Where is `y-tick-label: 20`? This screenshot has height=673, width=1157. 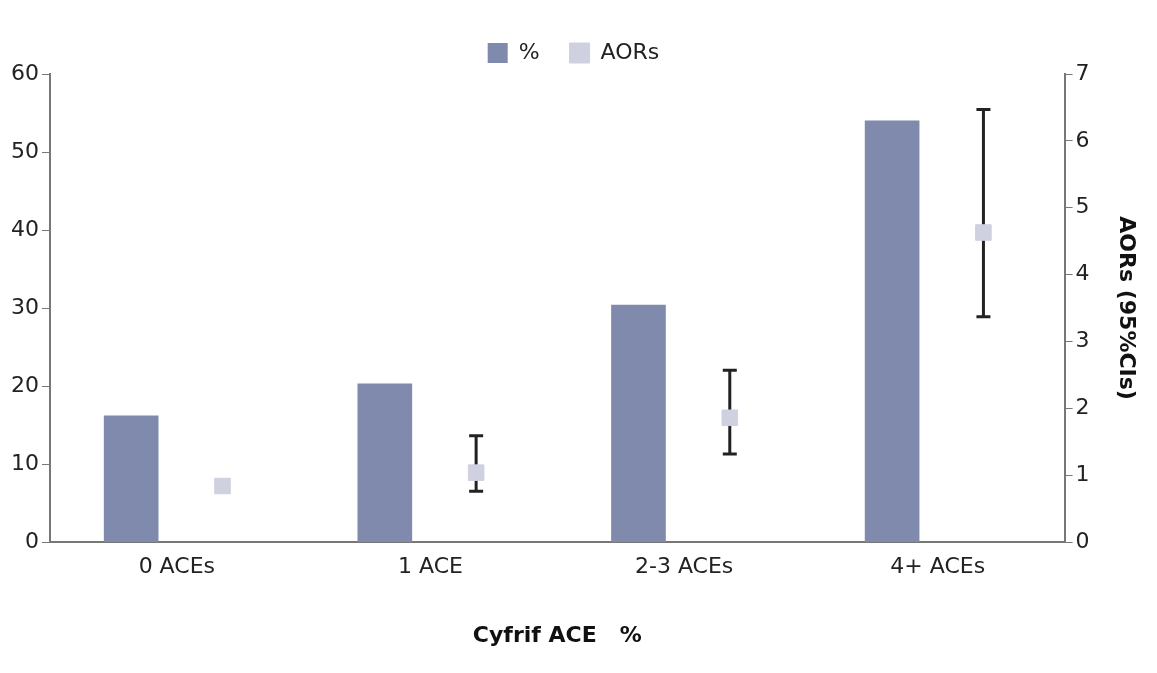 y-tick-label: 20 is located at coordinates (24, 384).